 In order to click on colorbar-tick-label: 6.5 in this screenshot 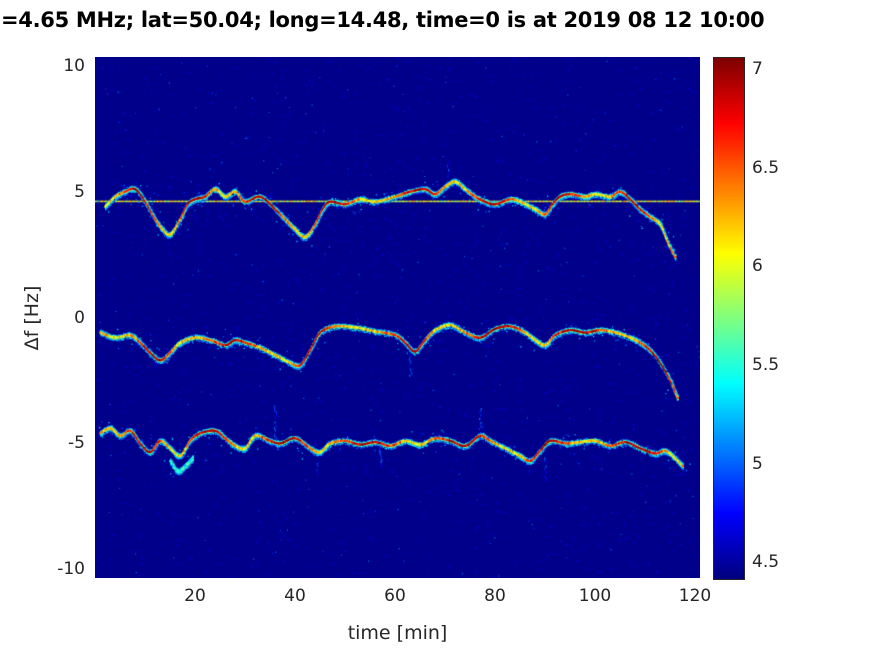, I will do `click(766, 167)`.